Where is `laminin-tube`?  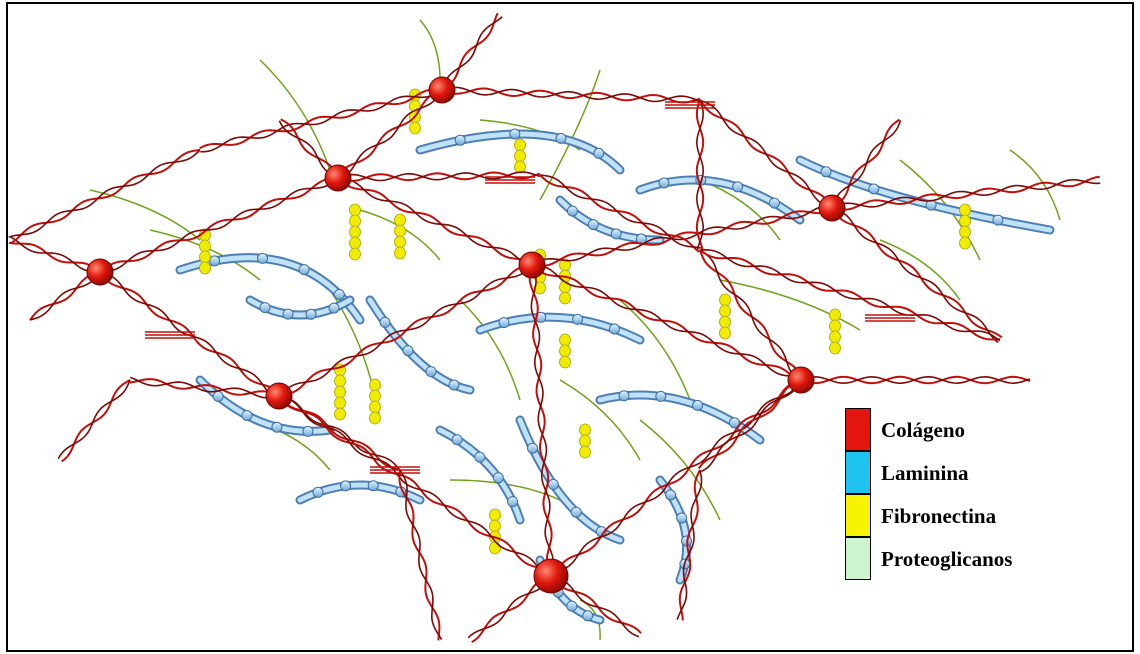 laminin-tube is located at coordinates (610, 220).